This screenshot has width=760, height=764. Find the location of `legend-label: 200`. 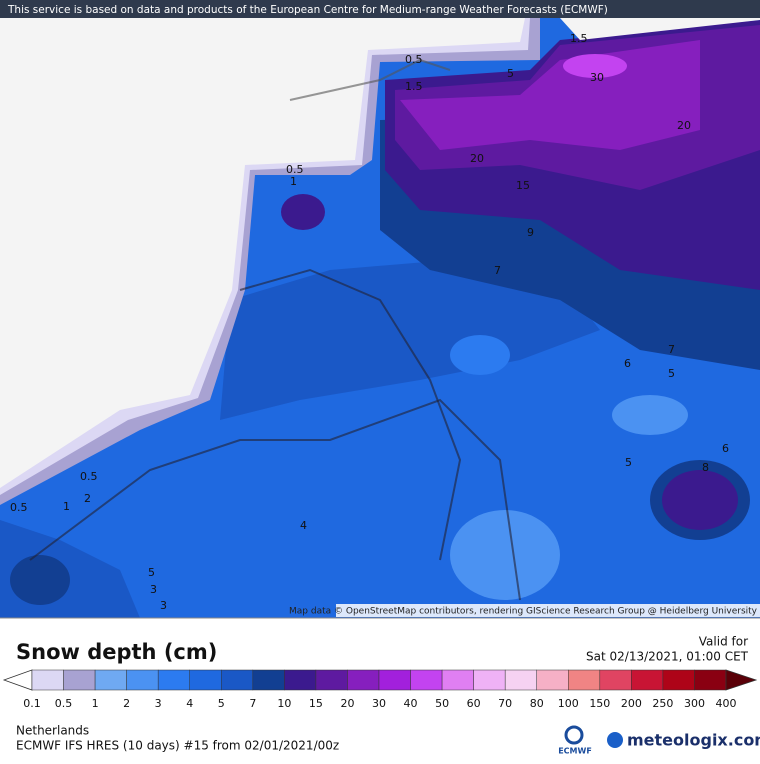

legend-label: 200 is located at coordinates (631, 703).